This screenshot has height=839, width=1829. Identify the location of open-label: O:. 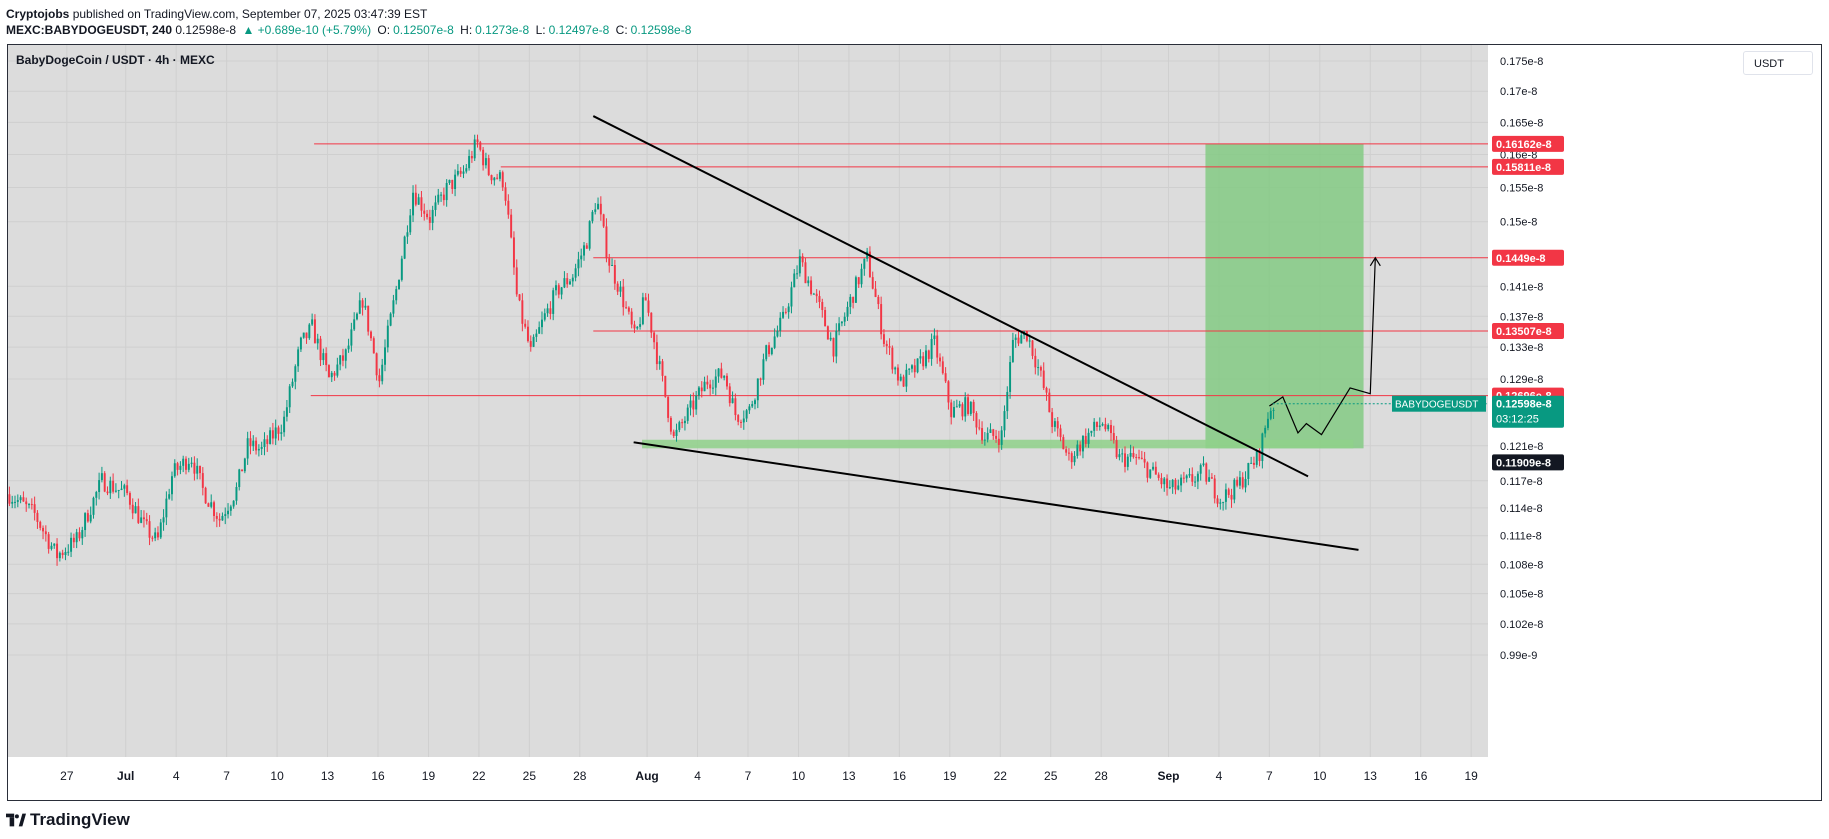
(384, 30).